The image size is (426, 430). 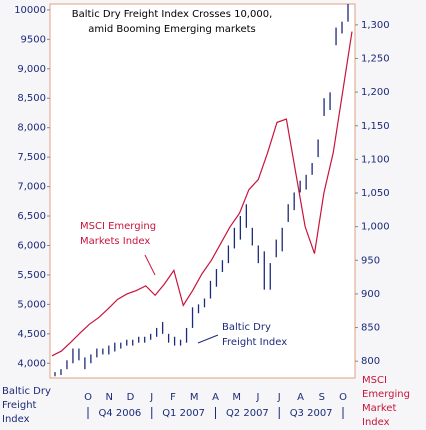 I want to click on x-tick-label: S, so click(x=322, y=397).